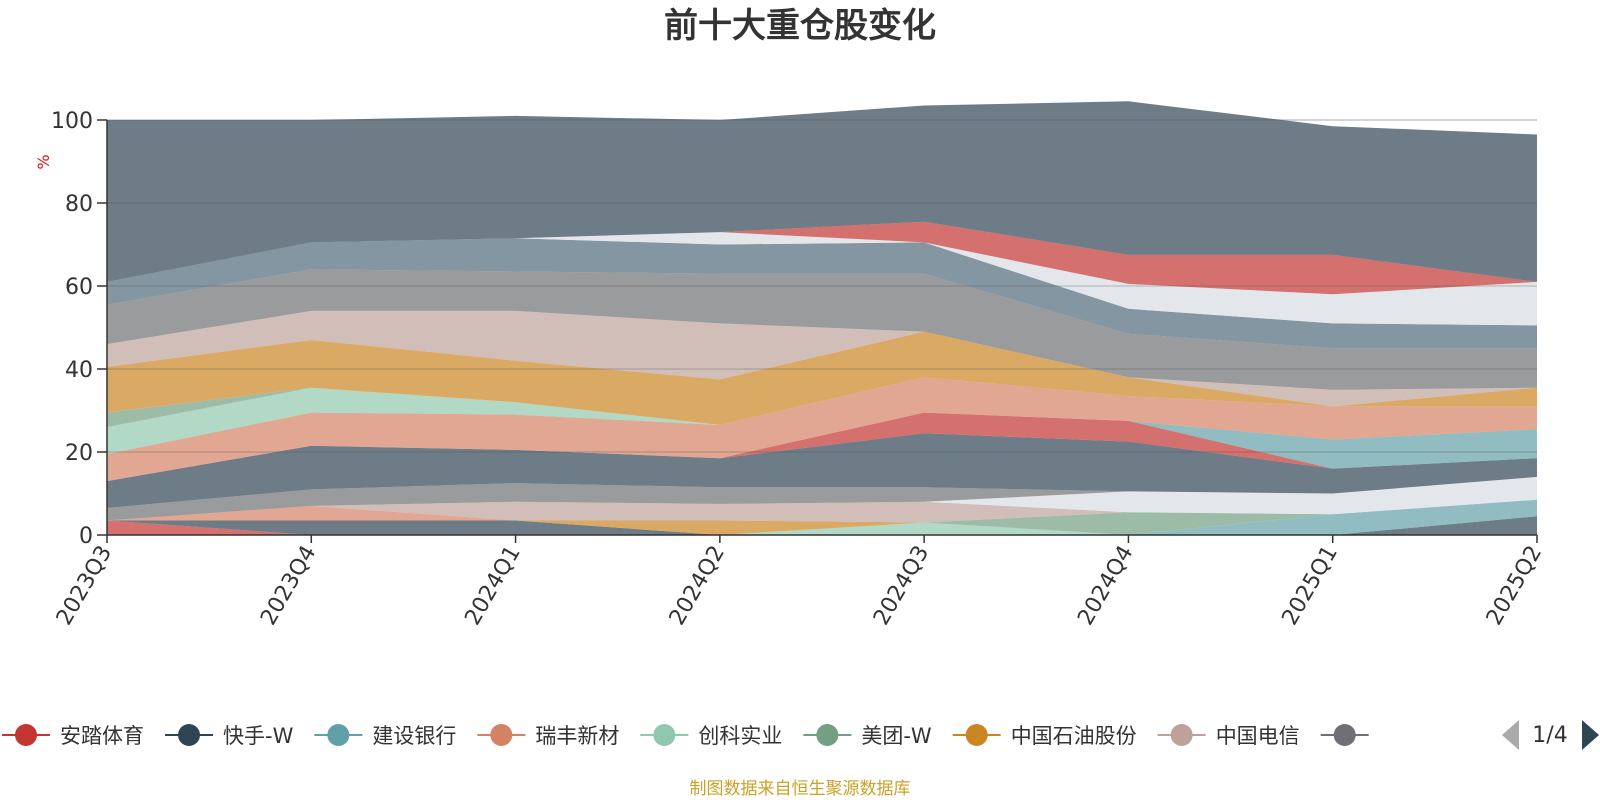 The image size is (1600, 800). Describe the element at coordinates (79, 453) in the screenshot. I see `y-tick-label: 20` at that location.